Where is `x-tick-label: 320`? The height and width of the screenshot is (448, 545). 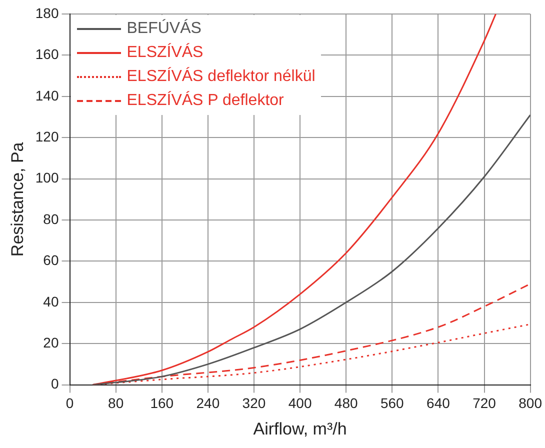
x-tick-label: 320 is located at coordinates (254, 403).